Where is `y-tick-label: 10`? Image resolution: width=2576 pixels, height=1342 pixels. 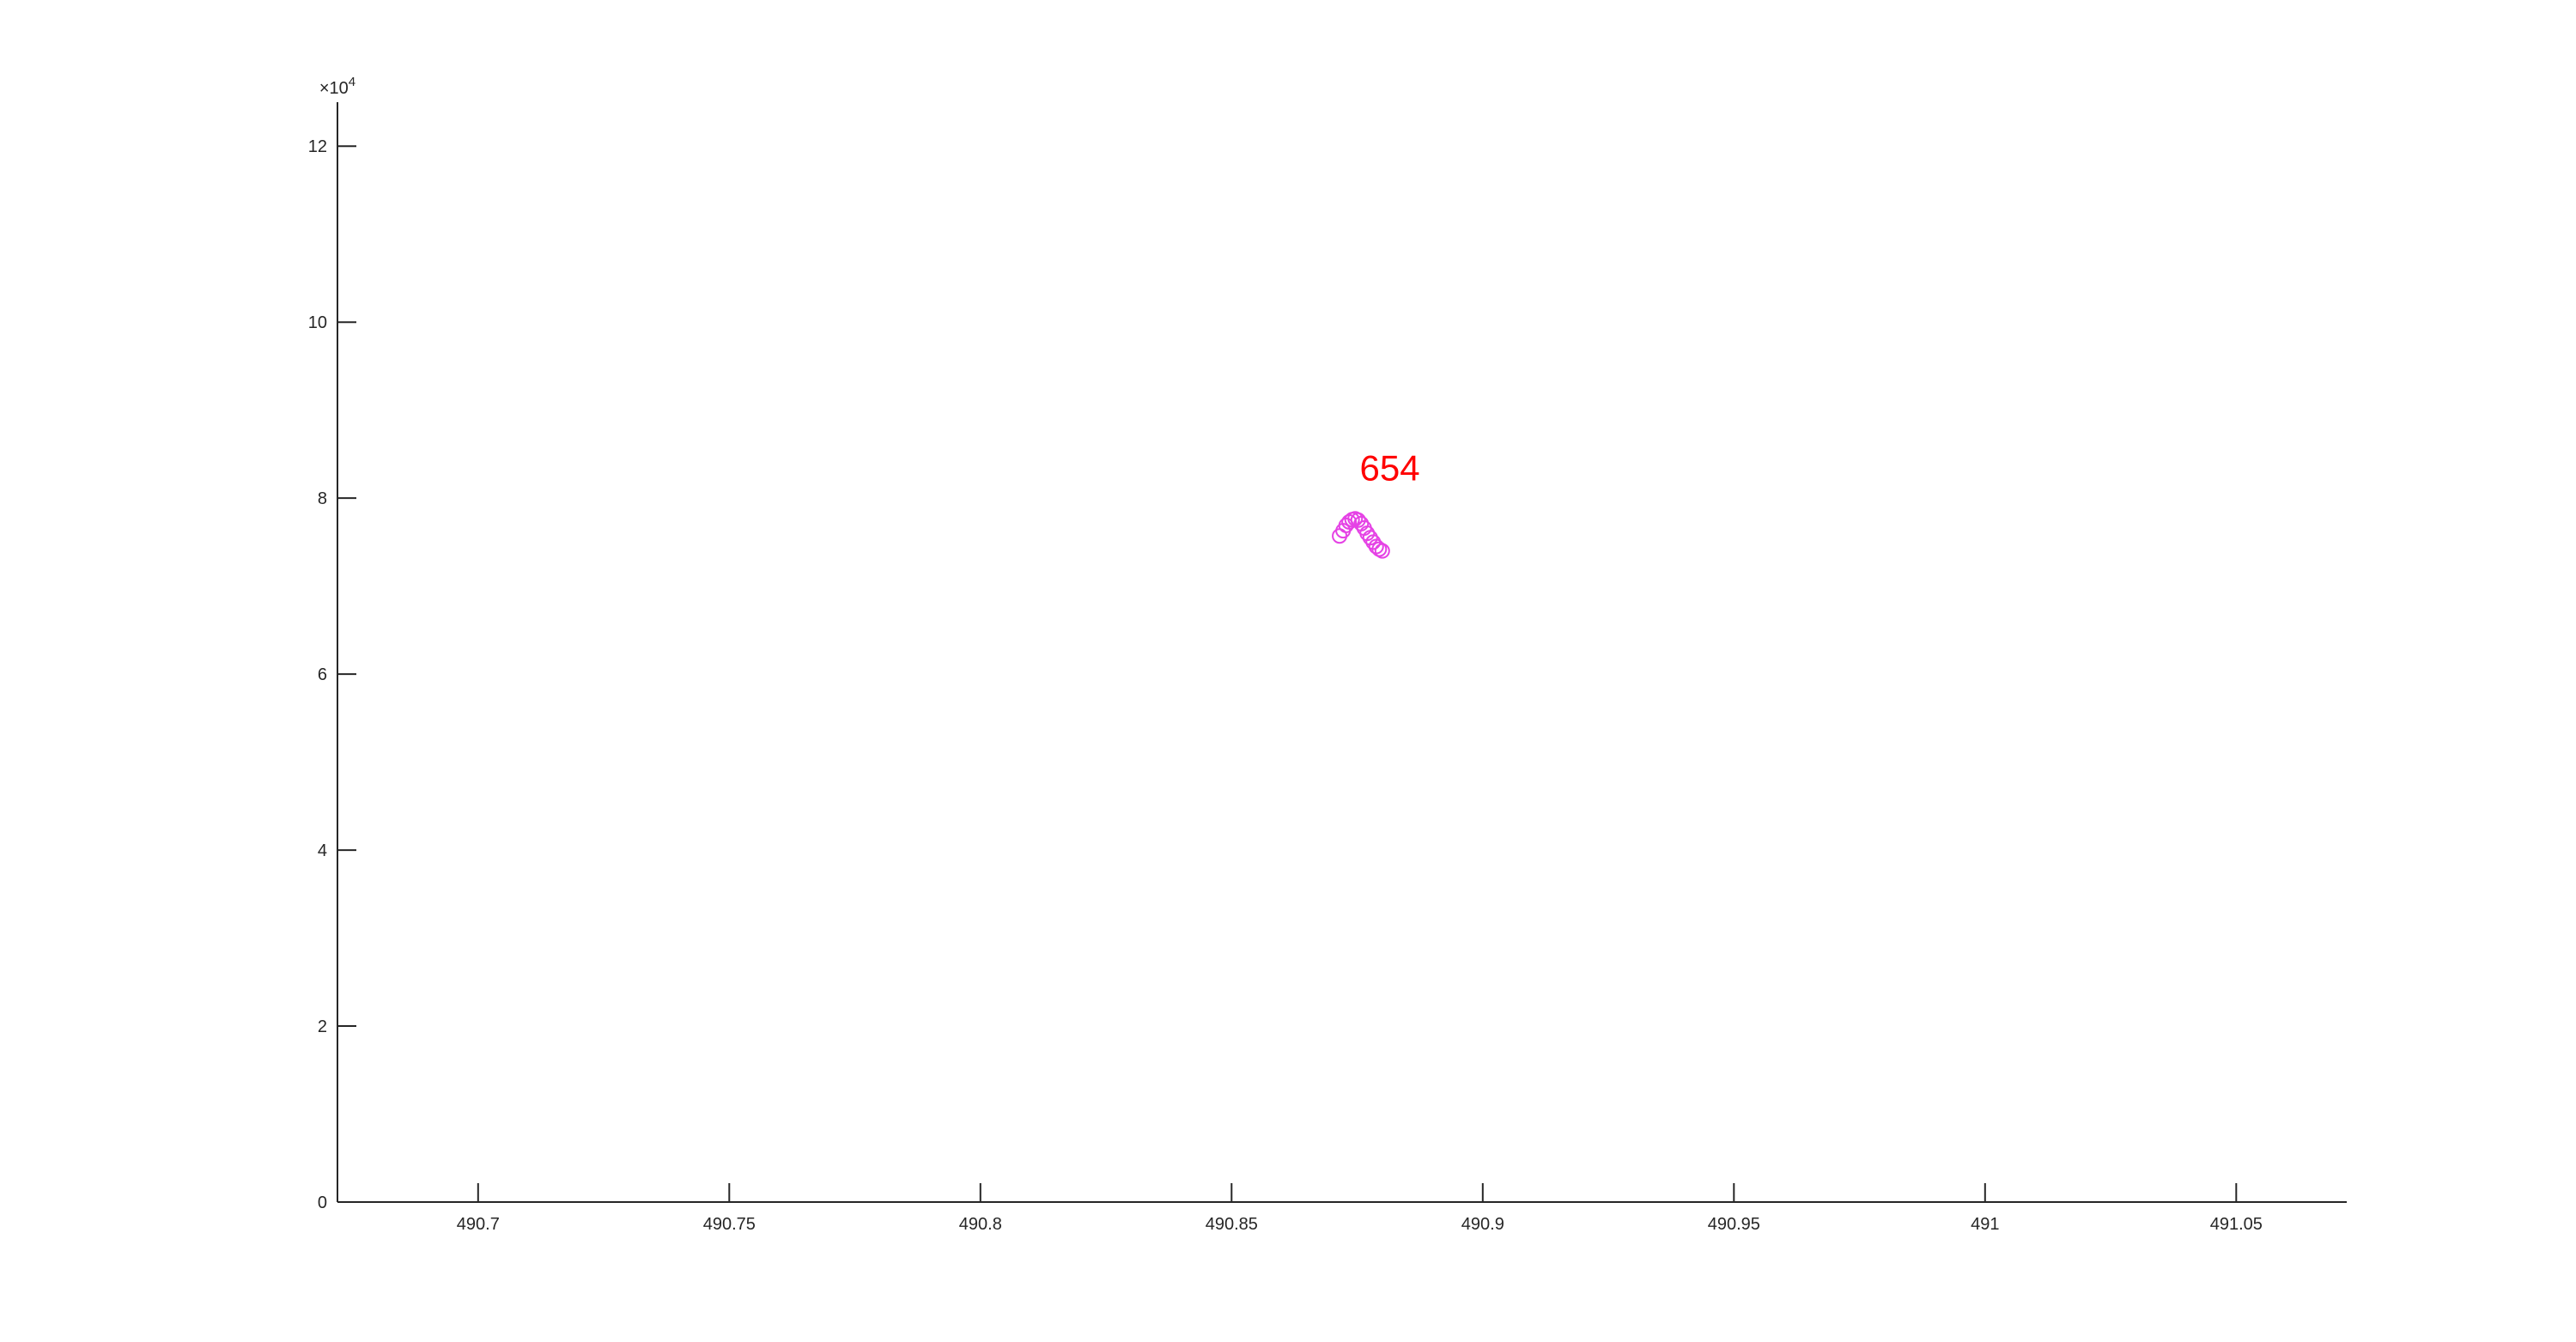
y-tick-label: 10 is located at coordinates (317, 322).